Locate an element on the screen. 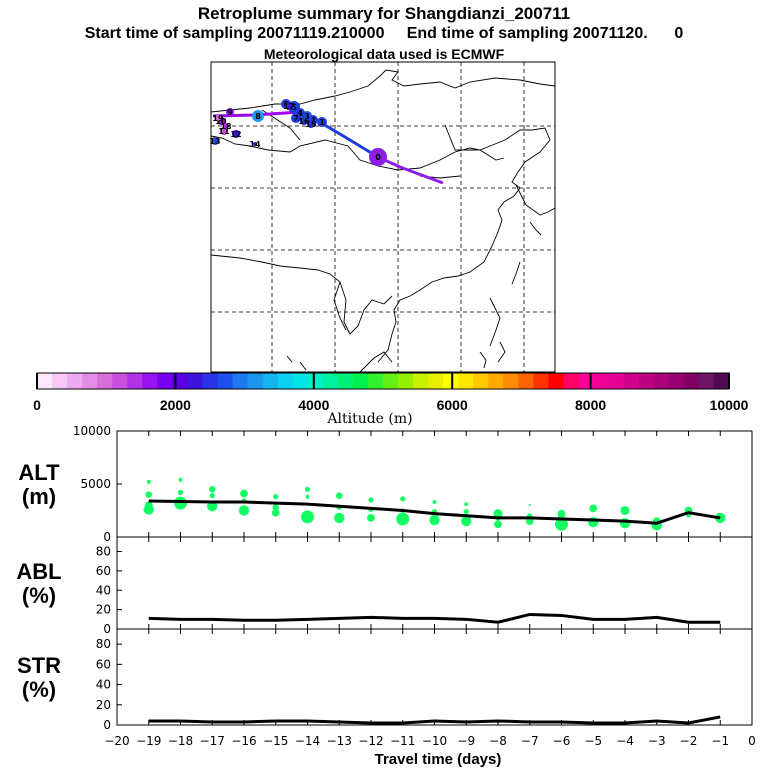  x-tick-label: −3 is located at coordinates (657, 741).